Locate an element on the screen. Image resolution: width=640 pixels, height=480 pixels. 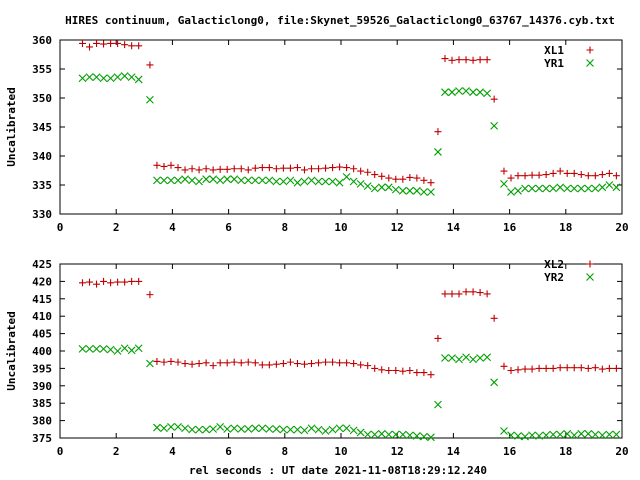
y-tick-label: 400 is located at coordinates (42, 351).